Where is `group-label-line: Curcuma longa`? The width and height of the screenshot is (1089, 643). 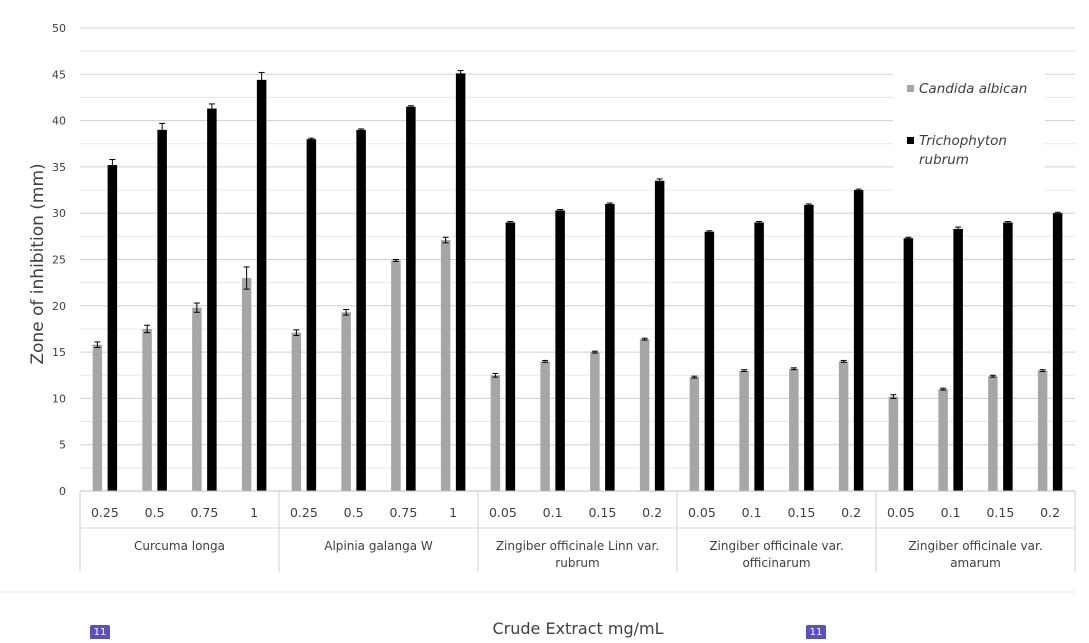
group-label-line: Curcuma longa is located at coordinates (179, 546).